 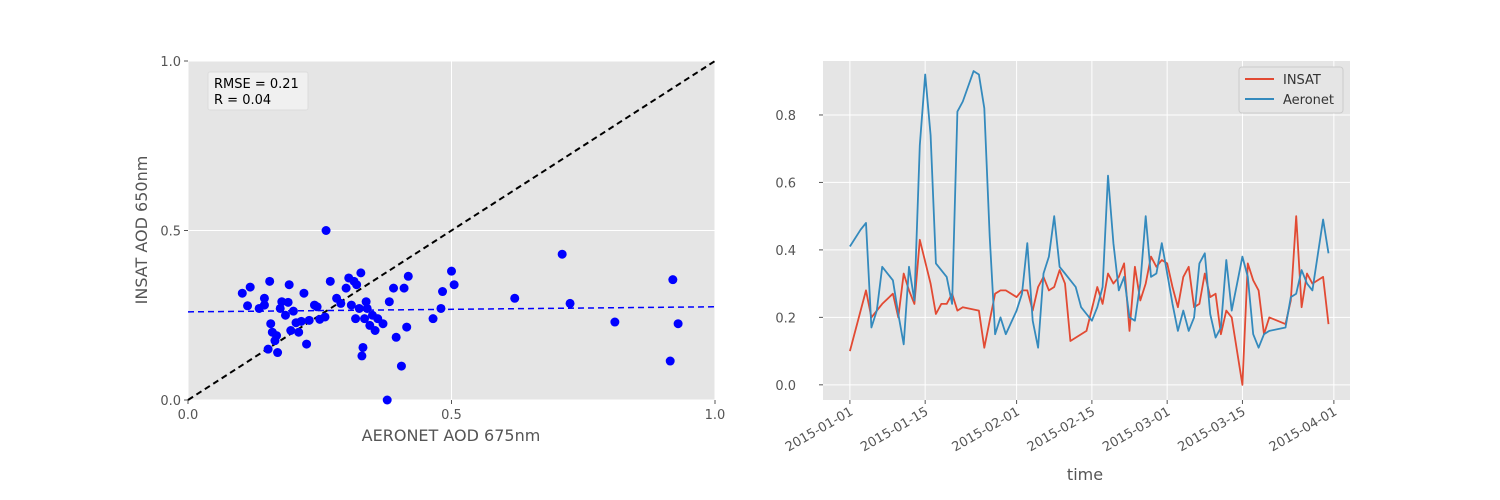 I want to click on timeseries-y-tick-label: 0.0, so click(x=785, y=386).